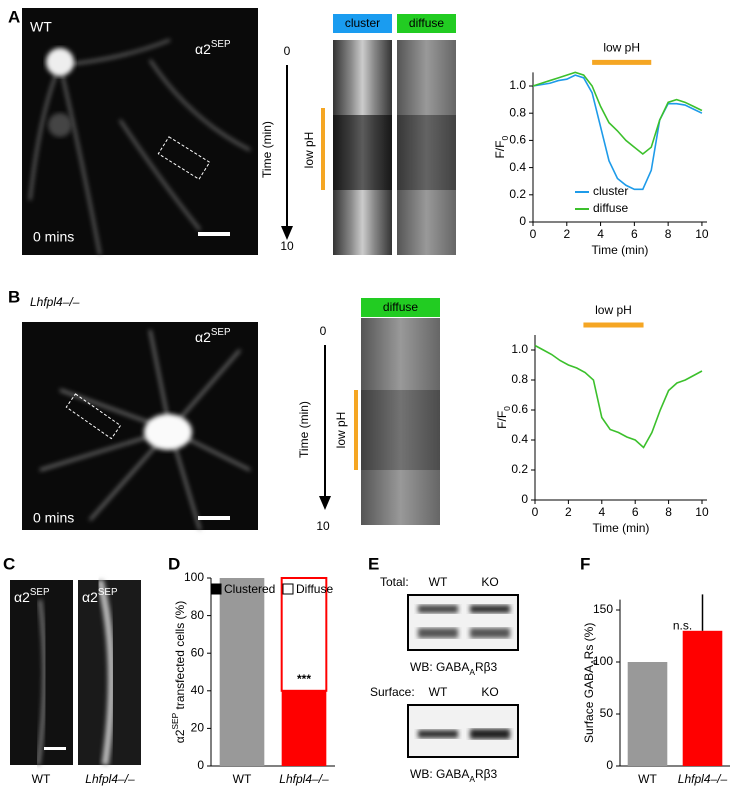 Image resolution: width=736 pixels, height=794 pixels. I want to click on panel-letter: F, so click(585, 563).